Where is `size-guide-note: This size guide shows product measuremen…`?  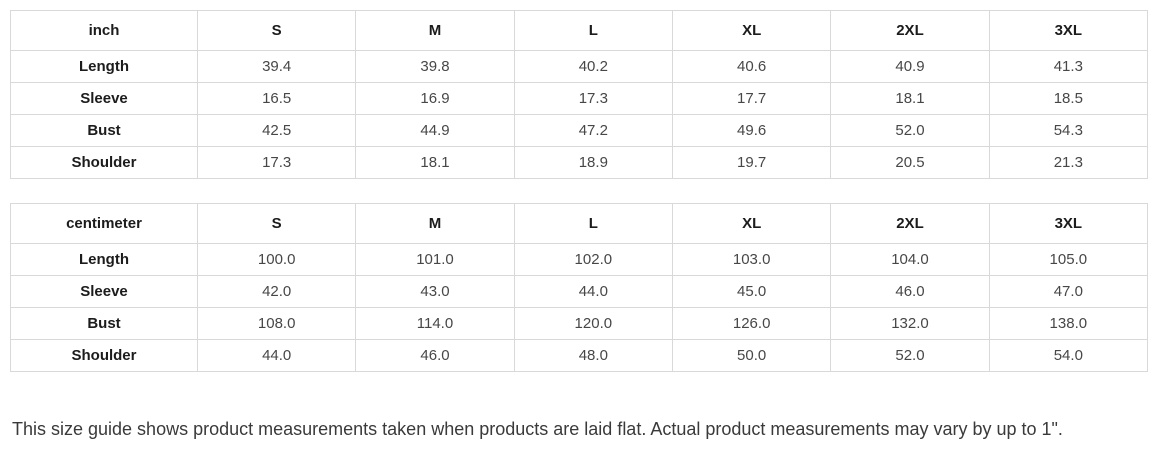
size-guide-note: This size guide shows product measuremen… is located at coordinates (537, 429).